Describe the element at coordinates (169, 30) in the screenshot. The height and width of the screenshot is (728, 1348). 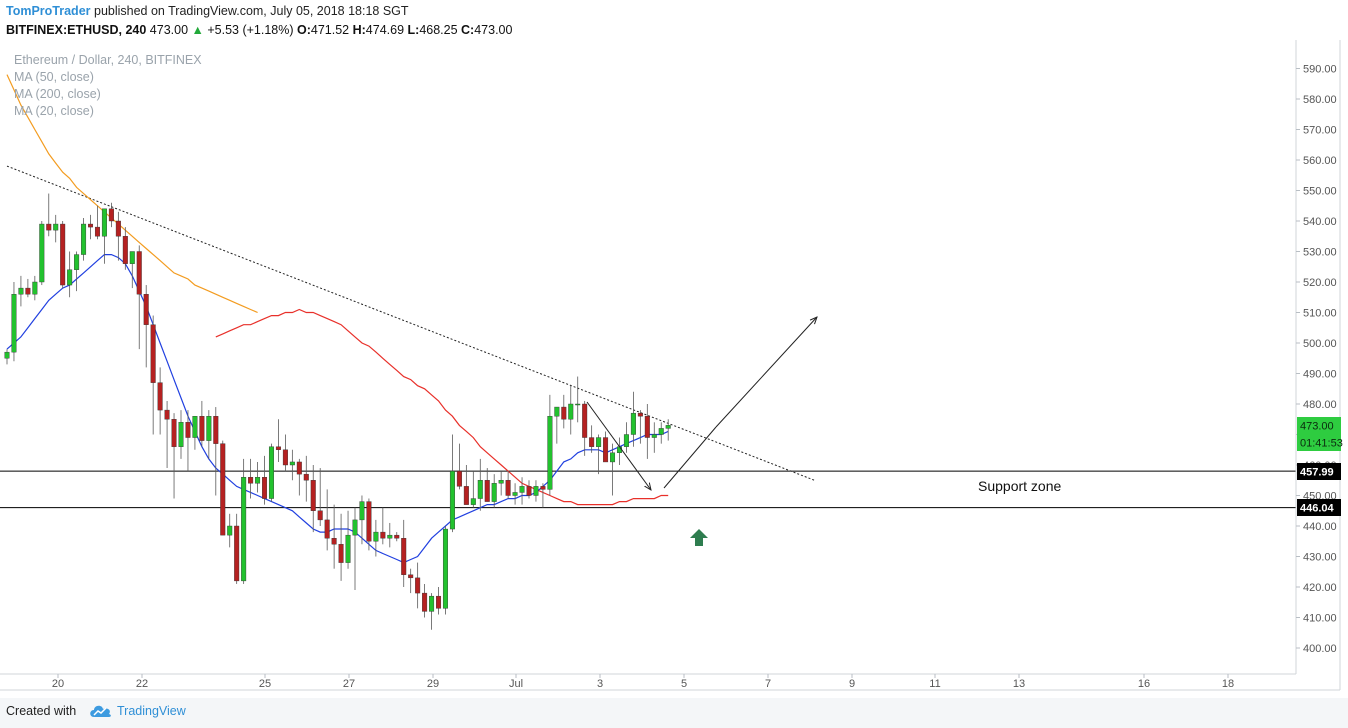
I see `last-price: 473.00` at that location.